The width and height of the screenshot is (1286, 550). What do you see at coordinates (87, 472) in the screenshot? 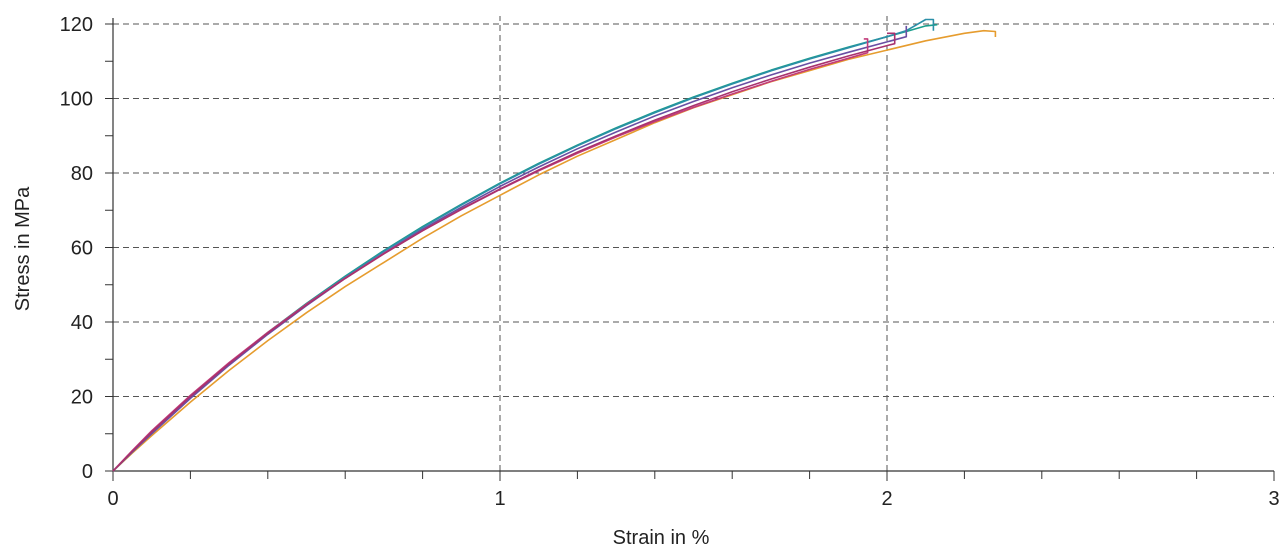
I see `y-tick-label: 0` at bounding box center [87, 472].